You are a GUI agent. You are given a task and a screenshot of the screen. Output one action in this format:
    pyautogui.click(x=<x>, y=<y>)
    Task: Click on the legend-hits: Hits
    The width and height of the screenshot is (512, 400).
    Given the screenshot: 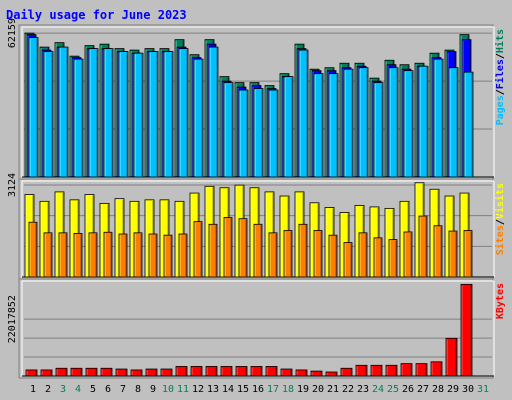 What is the action you would take?
    pyautogui.click(x=500, y=41)
    